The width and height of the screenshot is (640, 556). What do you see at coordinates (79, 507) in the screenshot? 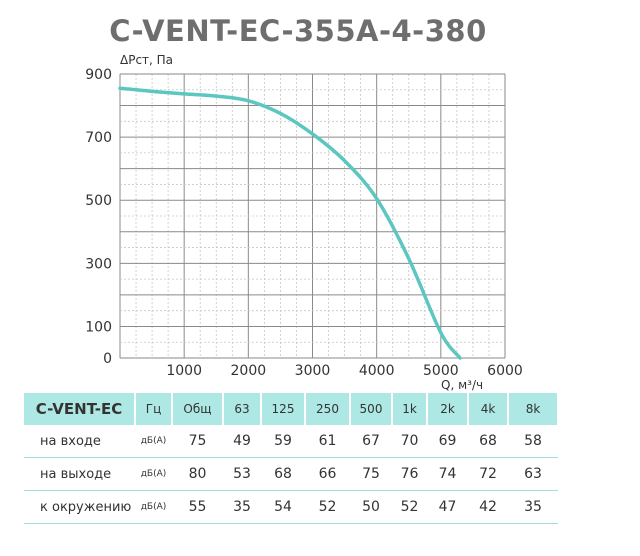
I see `row-label: к окружению` at bounding box center [79, 507].